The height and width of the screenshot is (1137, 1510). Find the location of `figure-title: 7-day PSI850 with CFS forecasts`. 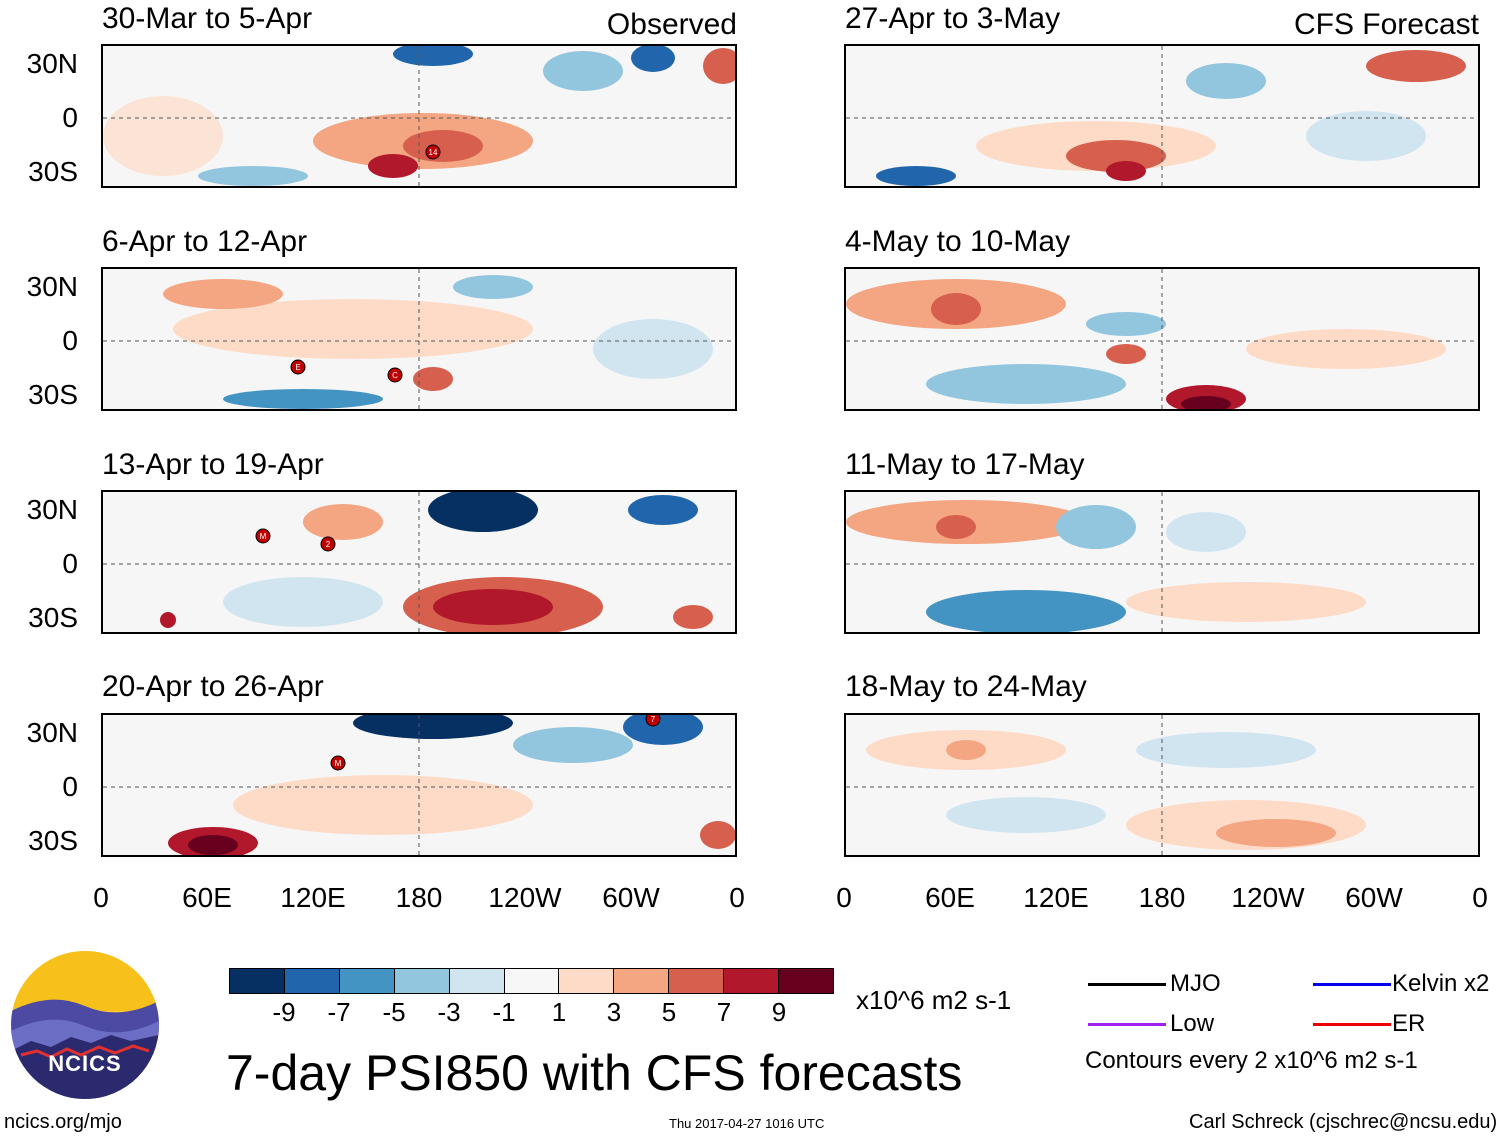

figure-title: 7-day PSI850 with CFS forecasts is located at coordinates (594, 1073).